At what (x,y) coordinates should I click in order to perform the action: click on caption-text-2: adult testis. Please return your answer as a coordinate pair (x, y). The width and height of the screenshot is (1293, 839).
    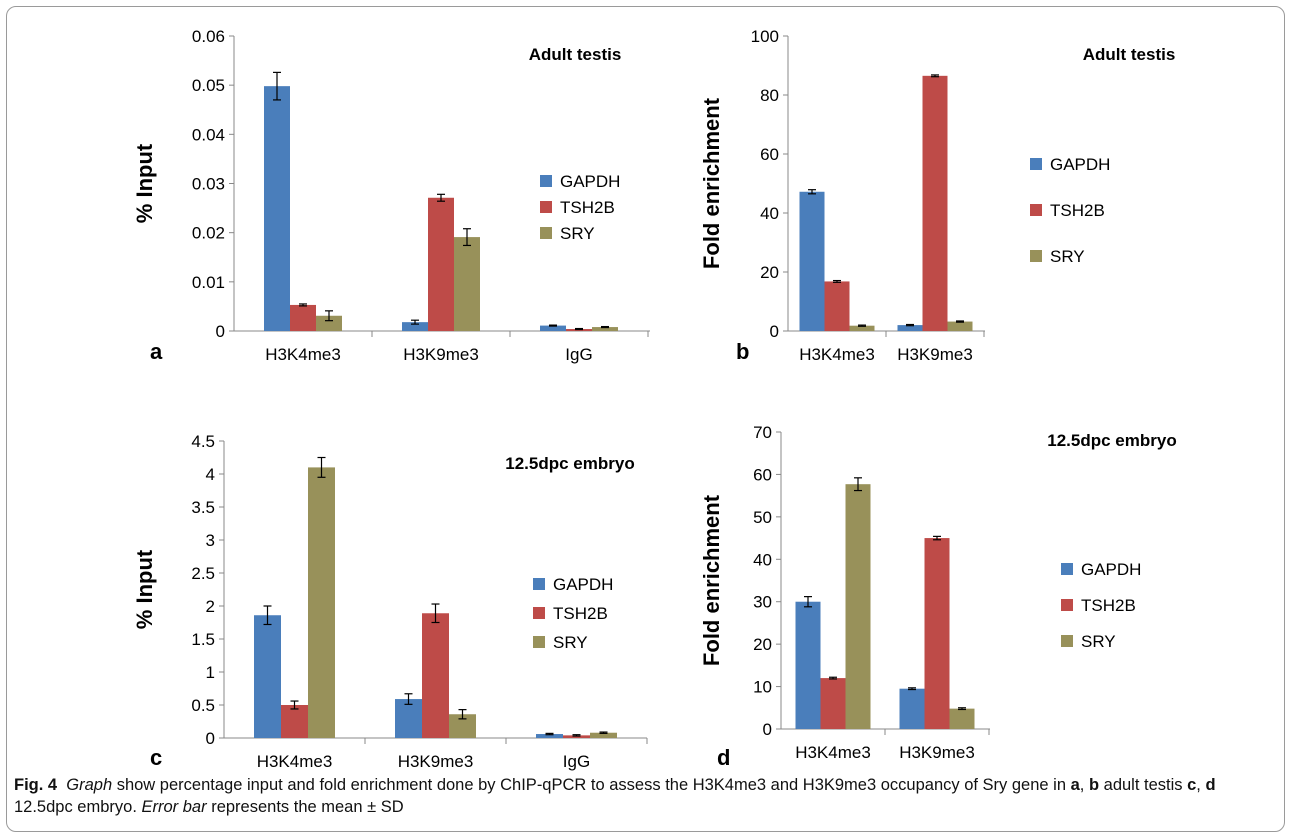
    Looking at the image, I should click on (1143, 785).